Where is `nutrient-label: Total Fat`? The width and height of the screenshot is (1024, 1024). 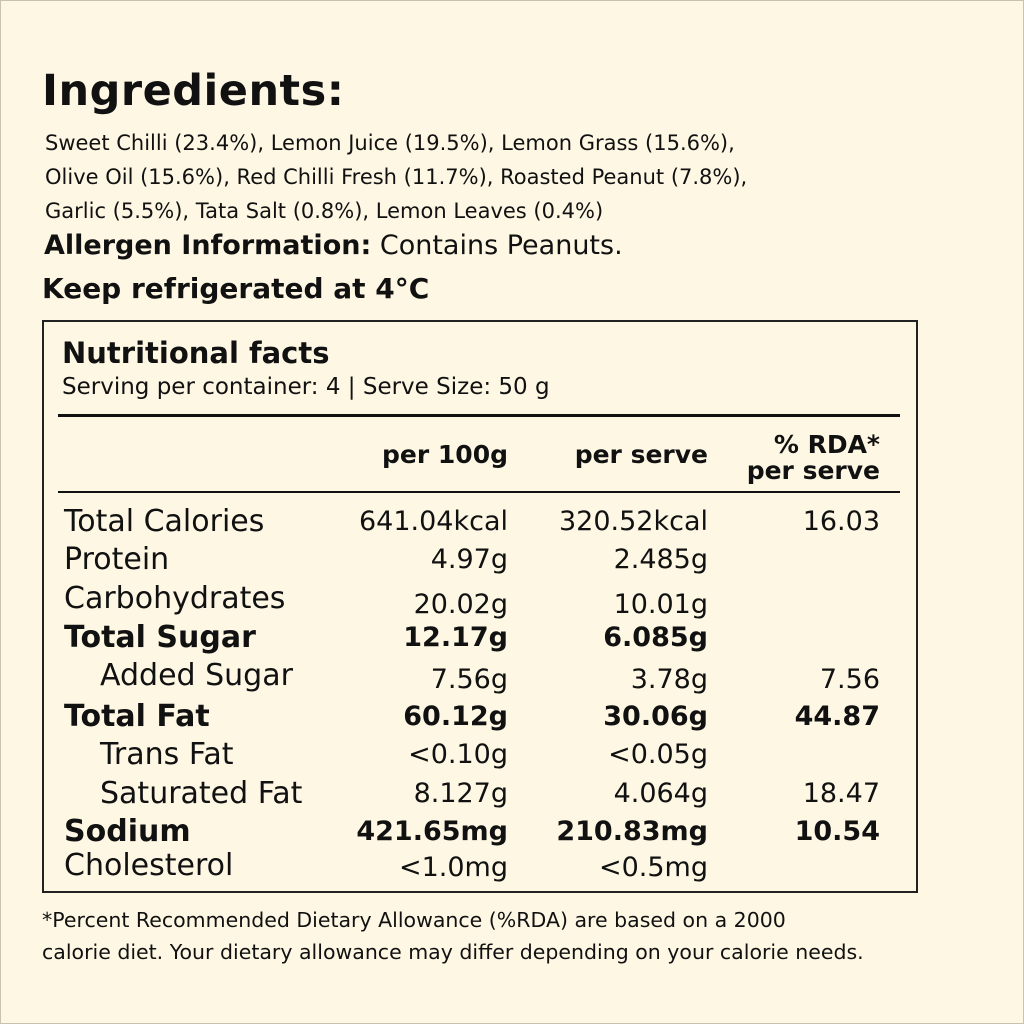
nutrient-label: Total Fat is located at coordinates (137, 716).